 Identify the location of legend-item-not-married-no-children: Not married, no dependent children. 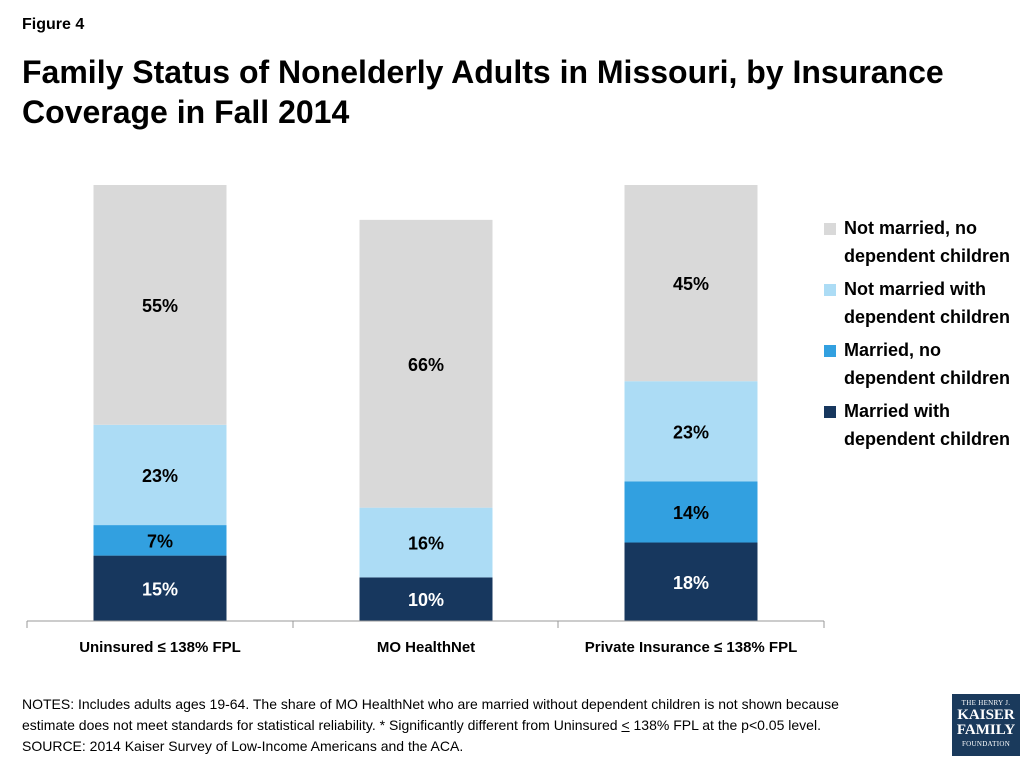
(919, 242).